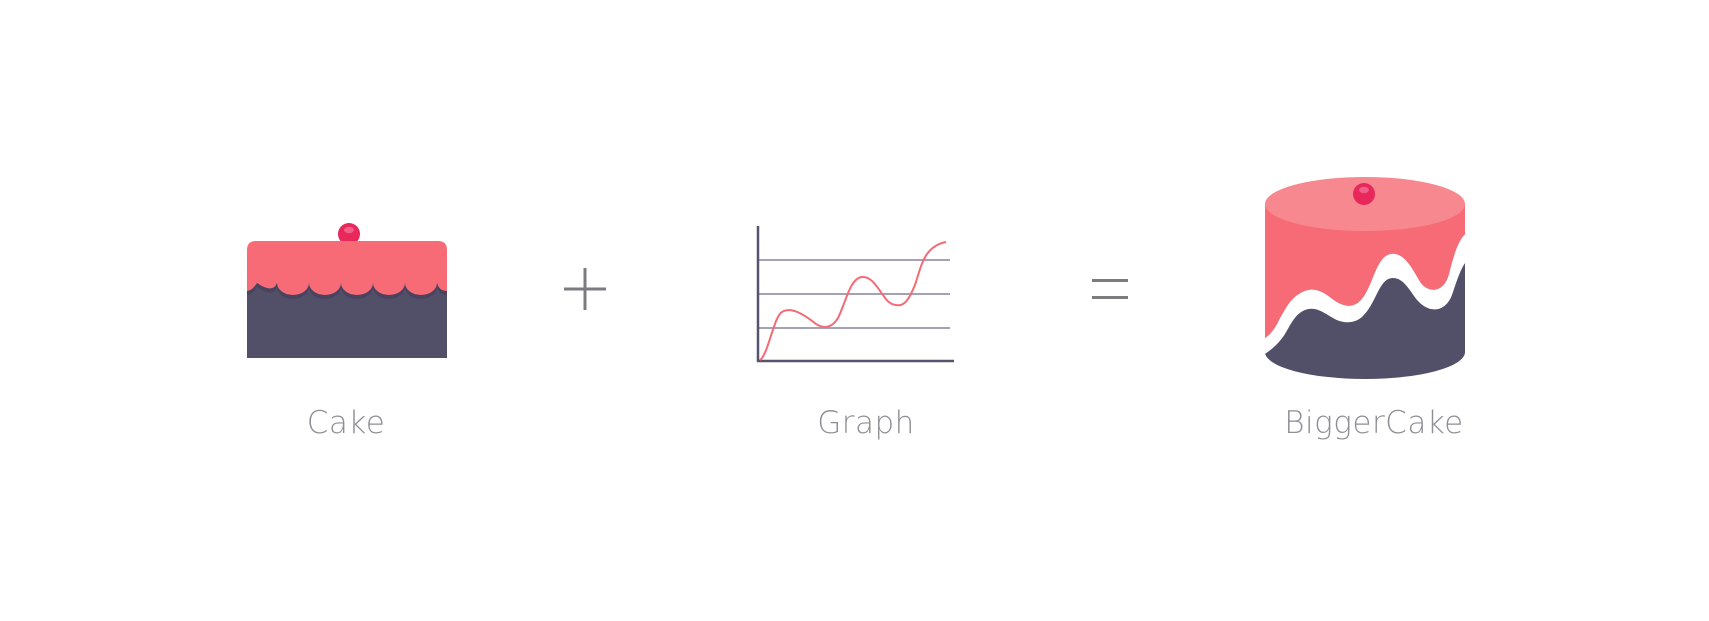 The image size is (1709, 621). What do you see at coordinates (853, 301) in the screenshot?
I see `graph-line` at bounding box center [853, 301].